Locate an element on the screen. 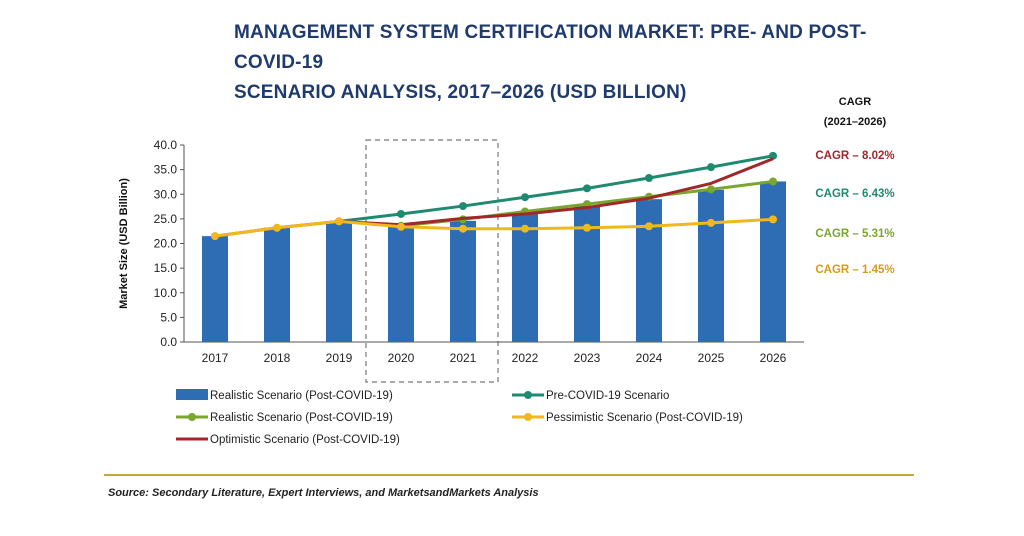  footer-divider is located at coordinates (509, 475).